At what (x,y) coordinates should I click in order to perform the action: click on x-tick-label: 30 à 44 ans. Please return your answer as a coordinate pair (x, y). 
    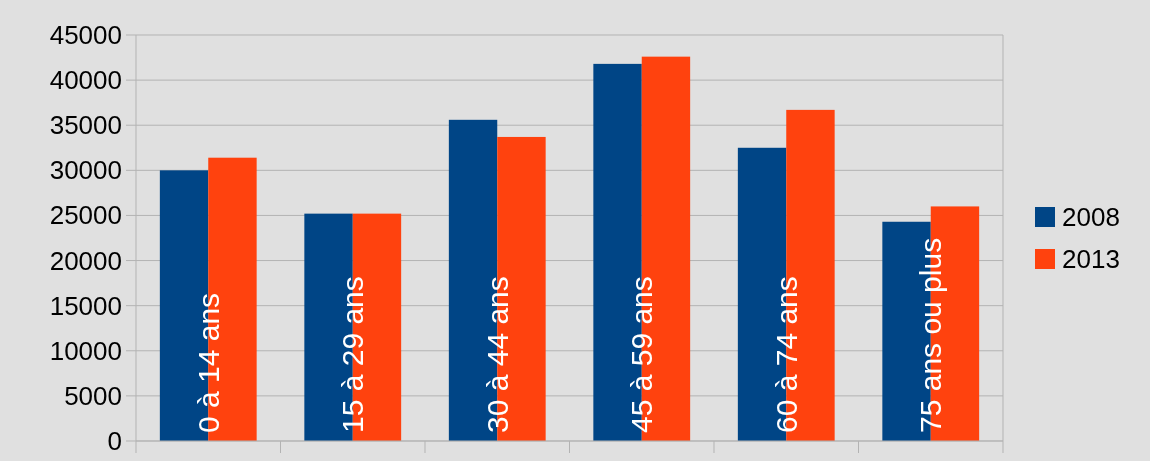
    Looking at the image, I should click on (497, 354).